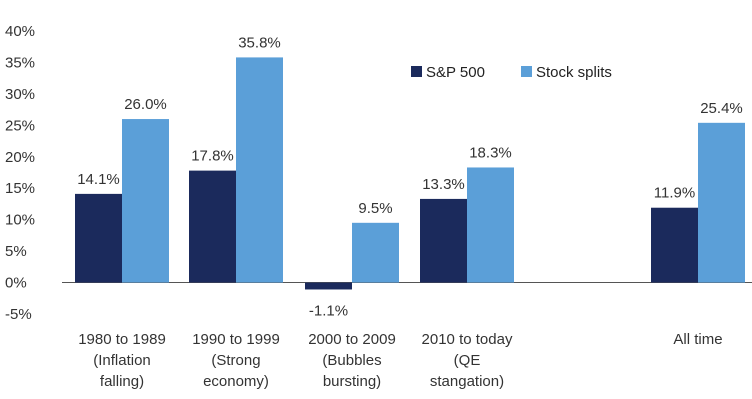 This screenshot has height=399, width=752. I want to click on data-label: 9.5%, so click(375, 208).